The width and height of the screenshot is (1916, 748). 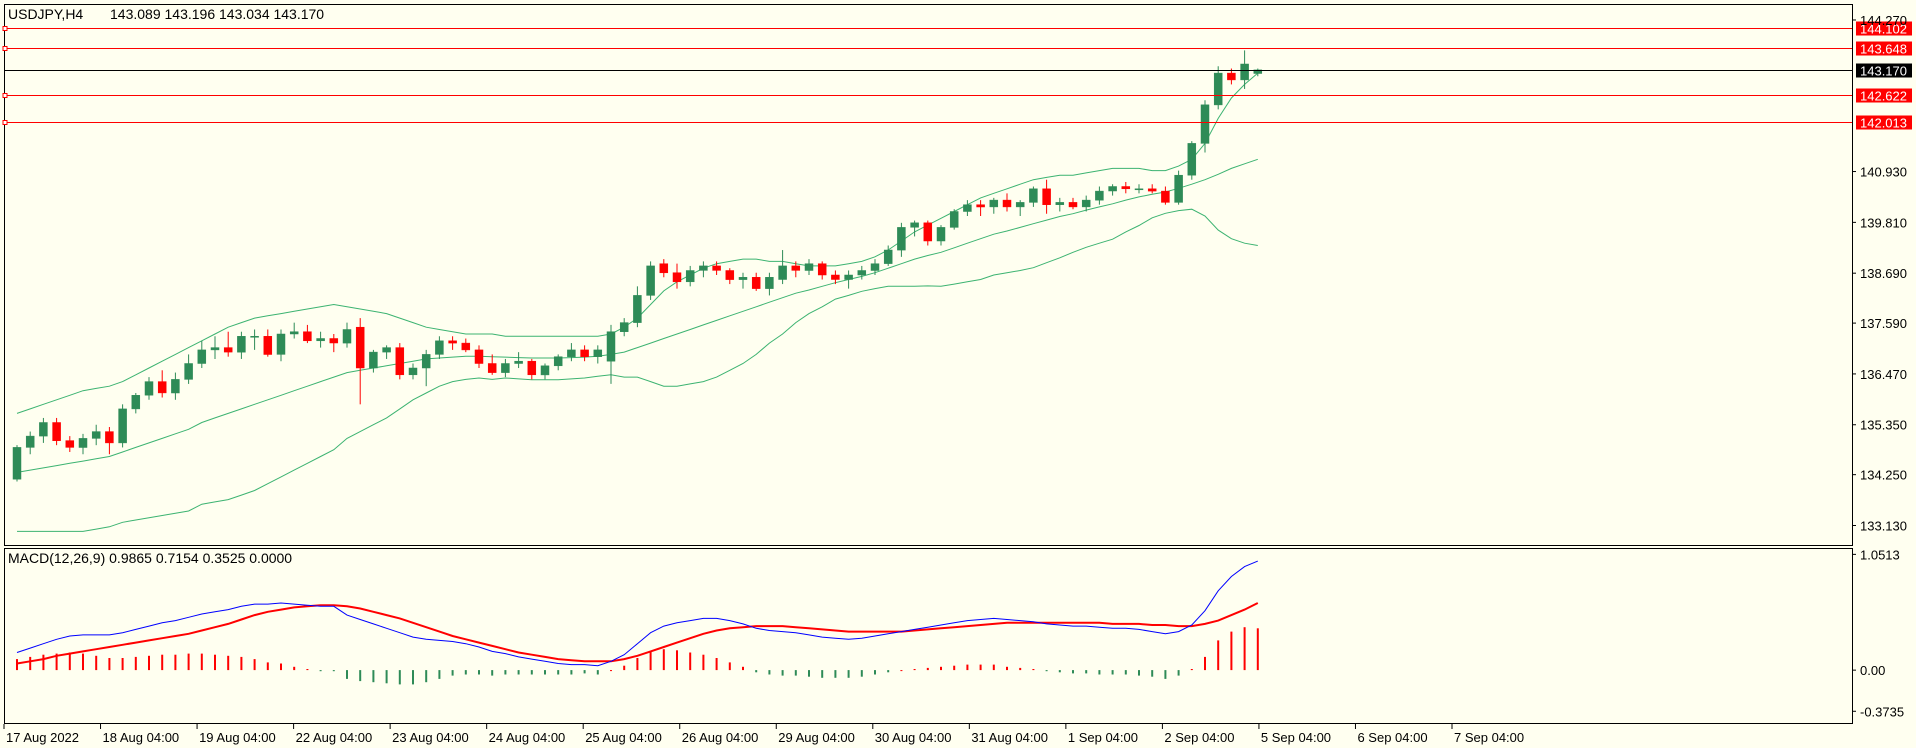 I want to click on macd-tick-label: -0.3735, so click(x=1882, y=711).